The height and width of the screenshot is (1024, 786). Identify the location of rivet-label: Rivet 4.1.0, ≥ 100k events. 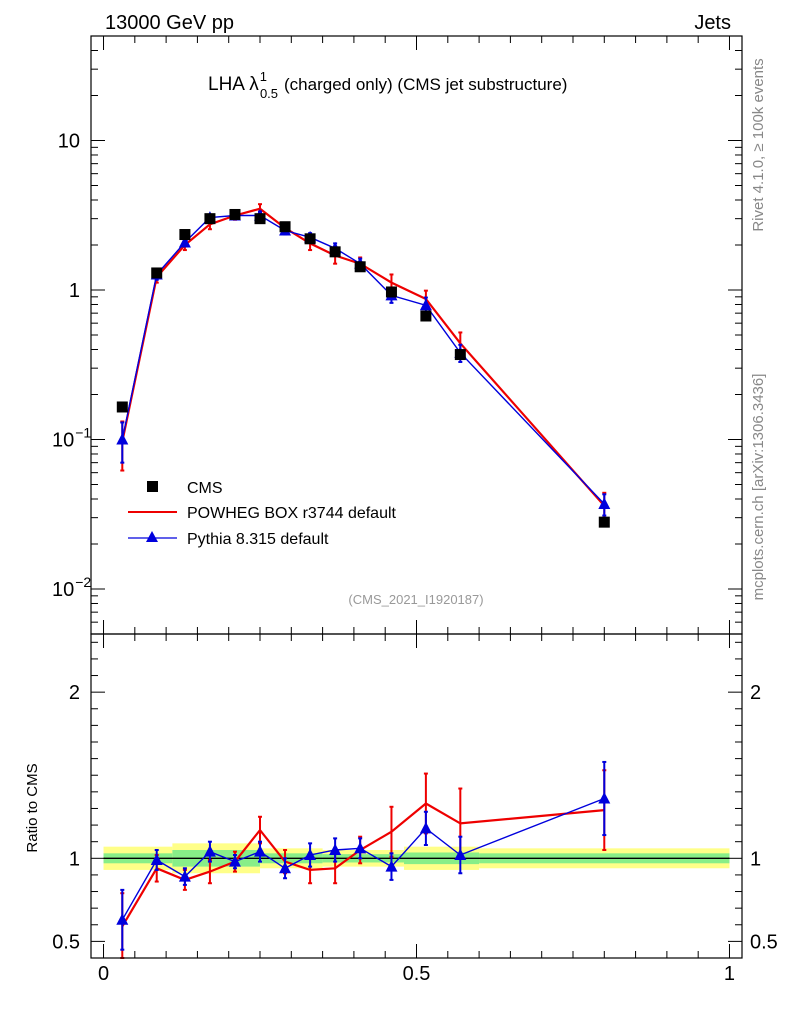
(758, 144).